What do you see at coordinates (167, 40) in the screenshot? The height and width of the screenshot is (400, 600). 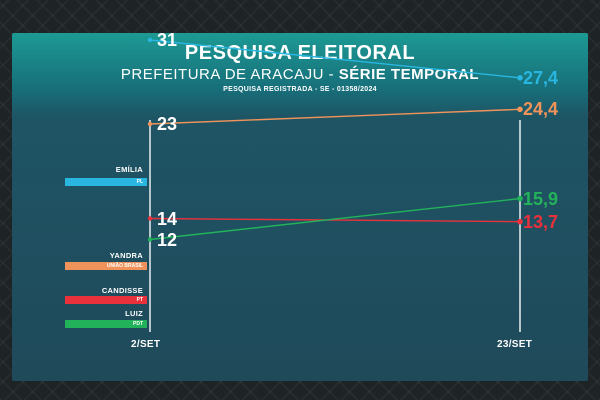 I see `value-label-start-emilia: 31` at bounding box center [167, 40].